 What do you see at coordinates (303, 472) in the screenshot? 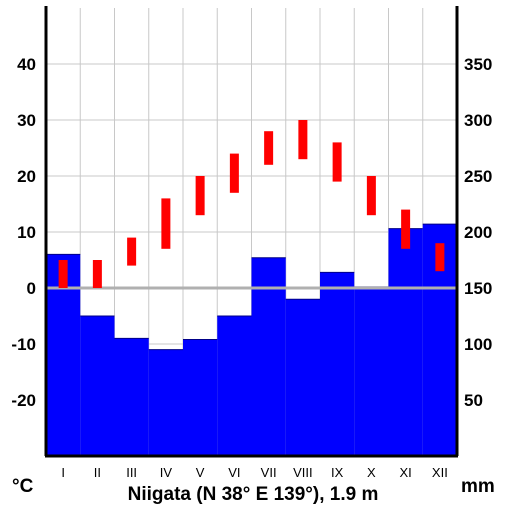
I see `month-label: VIII` at bounding box center [303, 472].